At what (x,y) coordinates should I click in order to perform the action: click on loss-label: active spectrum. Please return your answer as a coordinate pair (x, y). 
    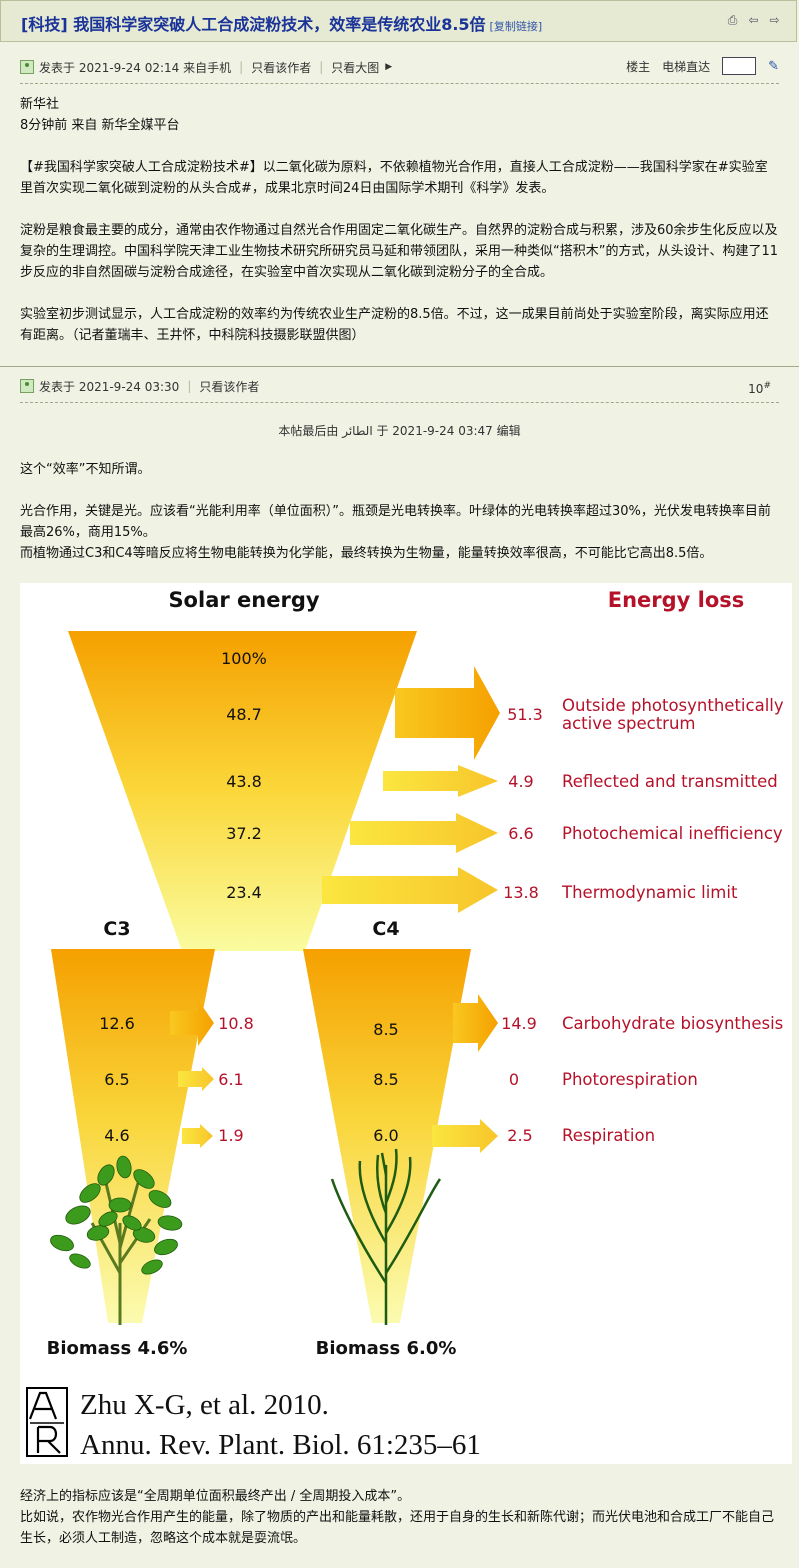
    Looking at the image, I should click on (628, 723).